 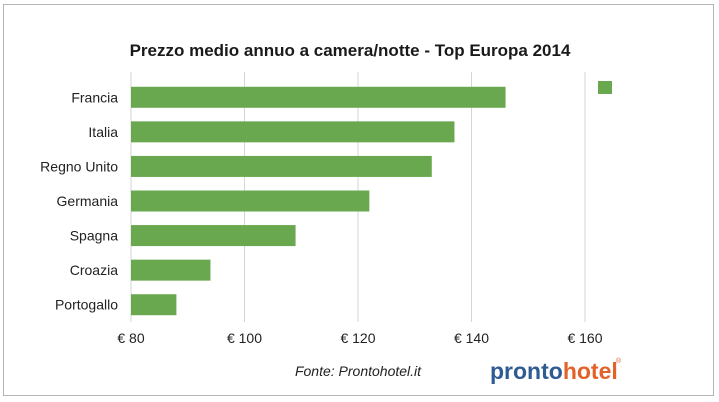 What do you see at coordinates (103, 132) in the screenshot?
I see `category-label: Italia` at bounding box center [103, 132].